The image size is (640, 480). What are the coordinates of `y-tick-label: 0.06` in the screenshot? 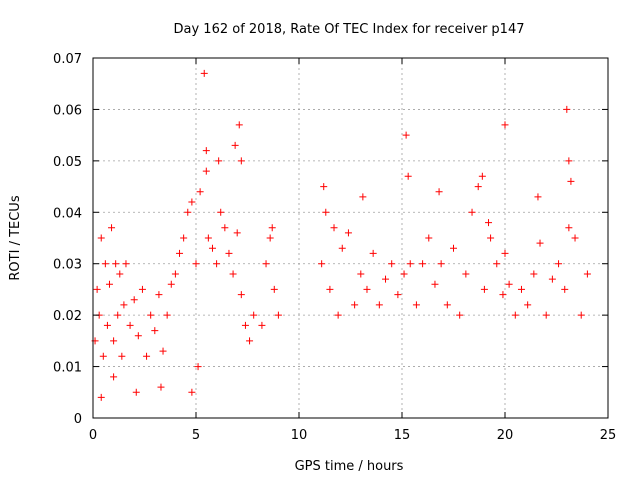 It's located at (67, 110).